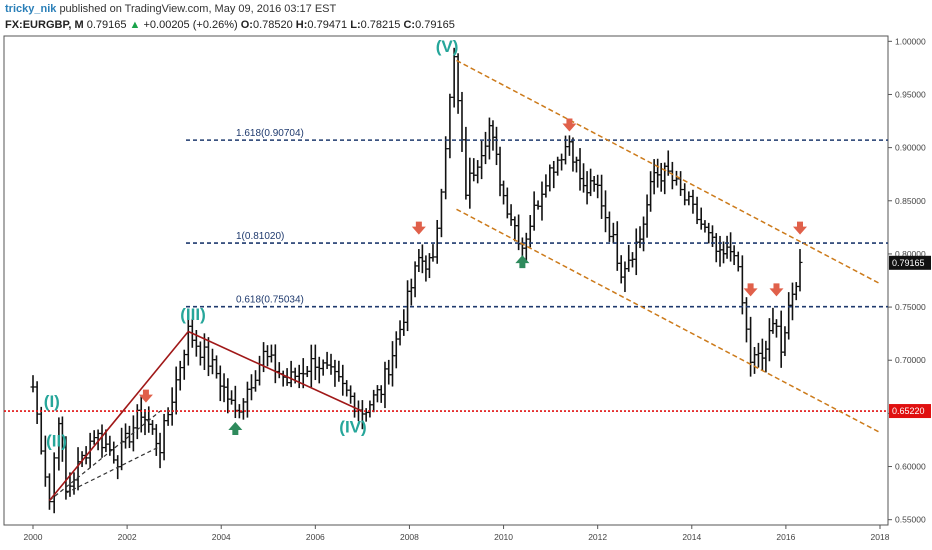 This screenshot has width=932, height=550. Describe the element at coordinates (910, 201) in the screenshot. I see `y-tick-label: 0.85000` at that location.